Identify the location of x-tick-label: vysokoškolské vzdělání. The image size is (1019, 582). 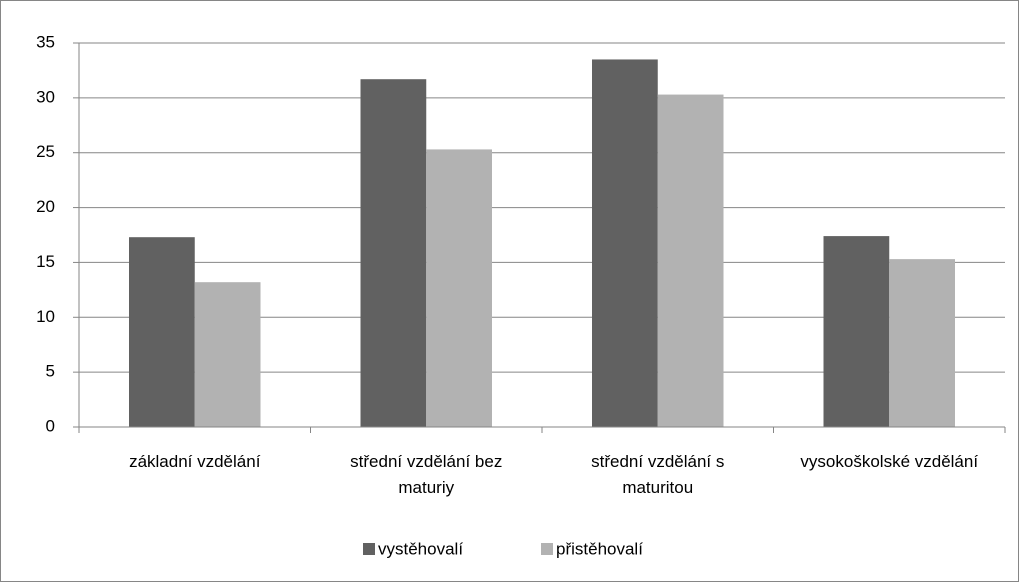
(889, 461).